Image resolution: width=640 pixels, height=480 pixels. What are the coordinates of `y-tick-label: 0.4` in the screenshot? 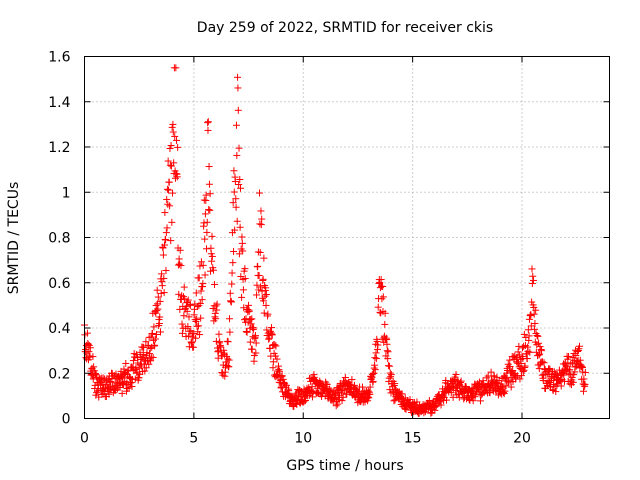 It's located at (59, 329).